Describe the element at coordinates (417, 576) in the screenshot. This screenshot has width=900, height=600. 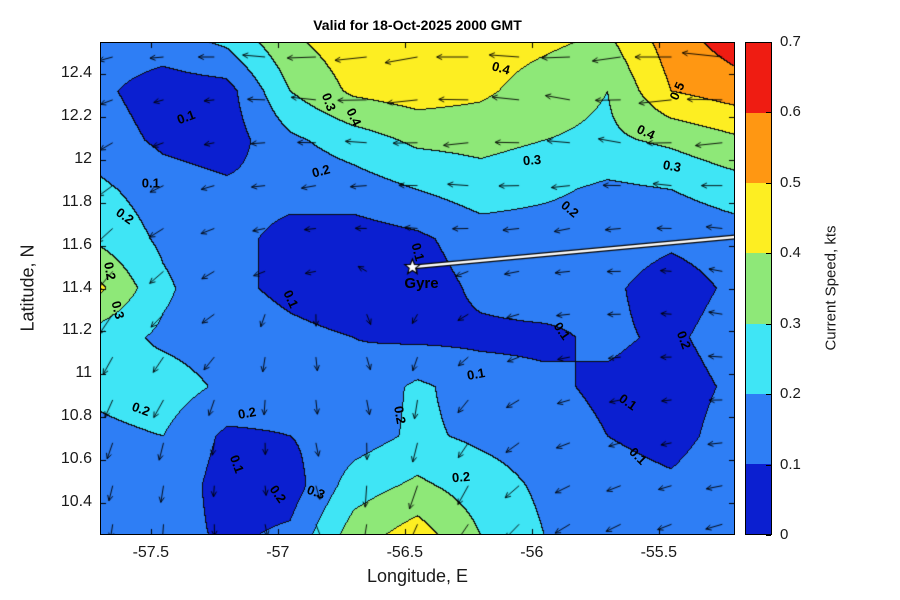
I see `x-axis-label: Longitude, E` at that location.